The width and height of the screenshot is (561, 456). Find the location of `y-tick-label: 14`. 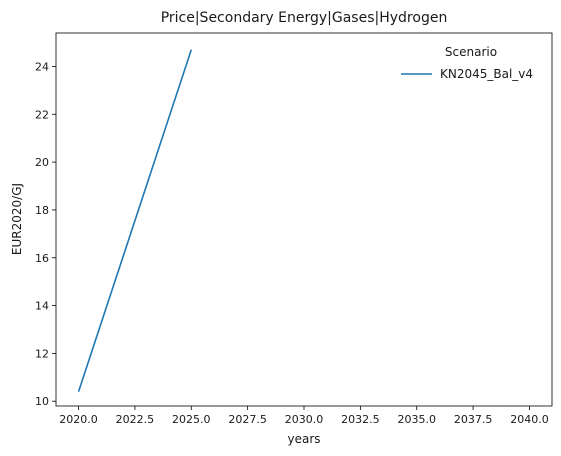

y-tick-label: 14 is located at coordinates (42, 306).